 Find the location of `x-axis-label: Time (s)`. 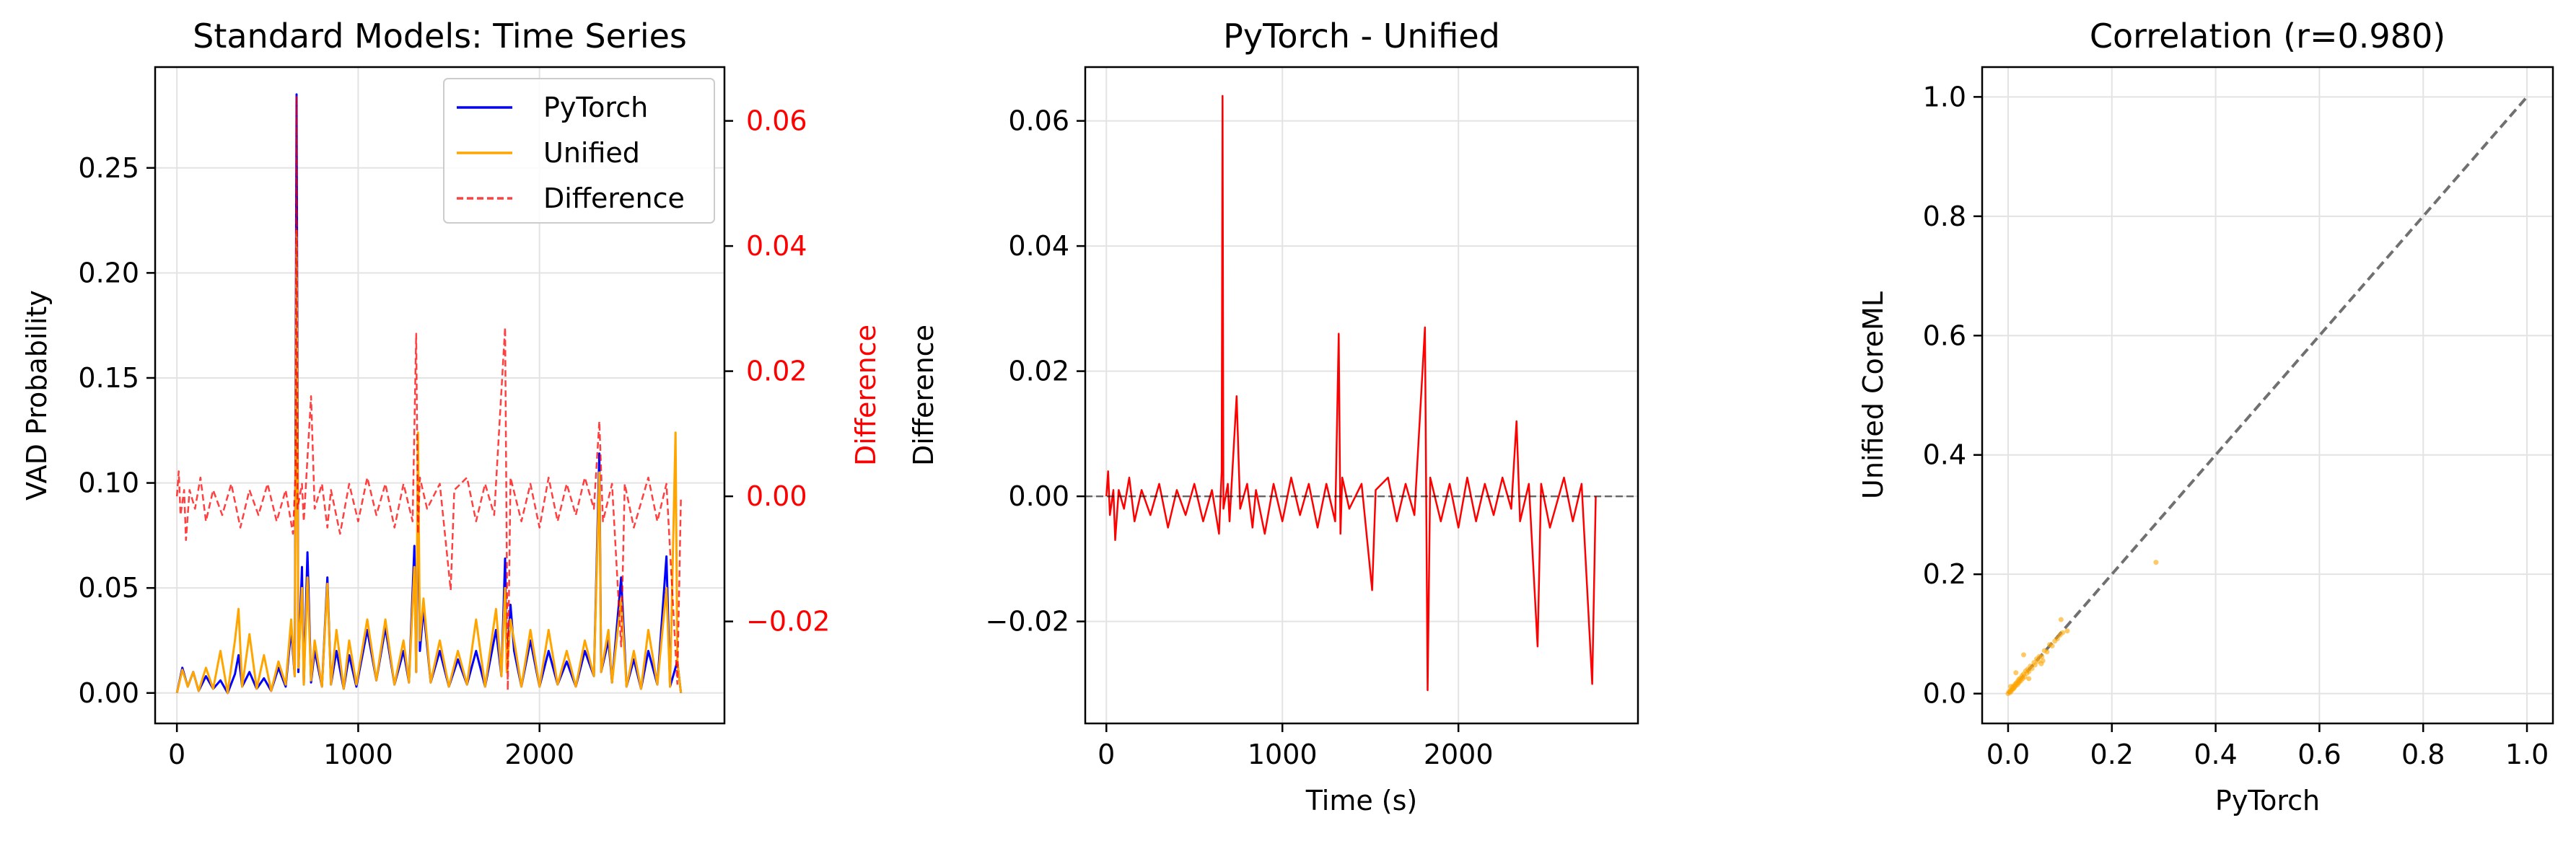

x-axis-label: Time (s) is located at coordinates (1361, 800).